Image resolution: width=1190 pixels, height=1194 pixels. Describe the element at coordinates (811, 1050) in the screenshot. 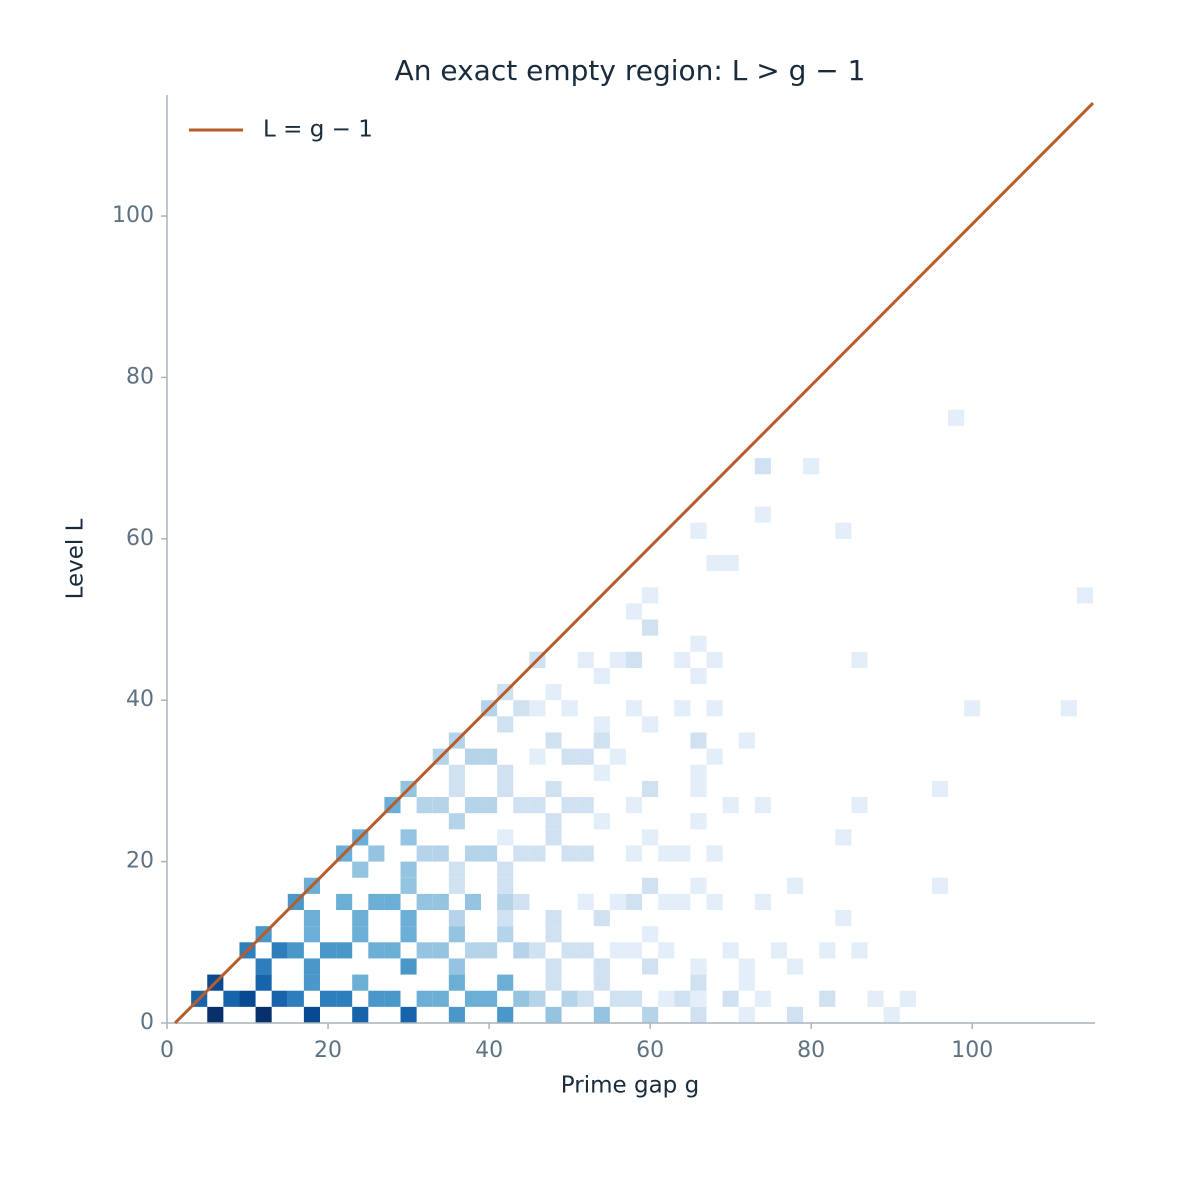

I see `x-tick-label: 80` at that location.